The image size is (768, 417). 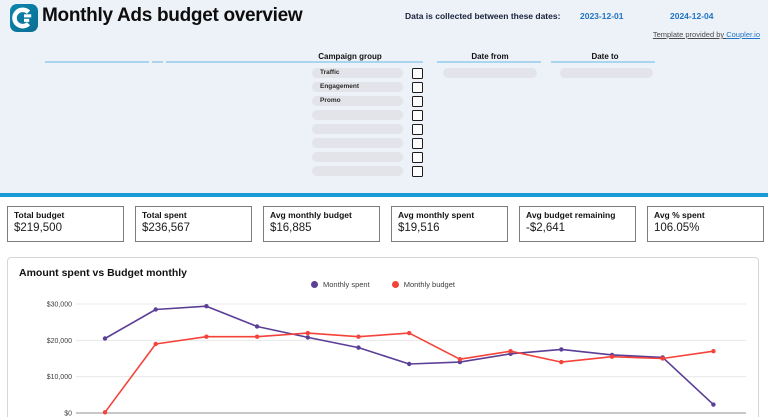 I want to click on kpi-value: $219,500, so click(x=38, y=228).